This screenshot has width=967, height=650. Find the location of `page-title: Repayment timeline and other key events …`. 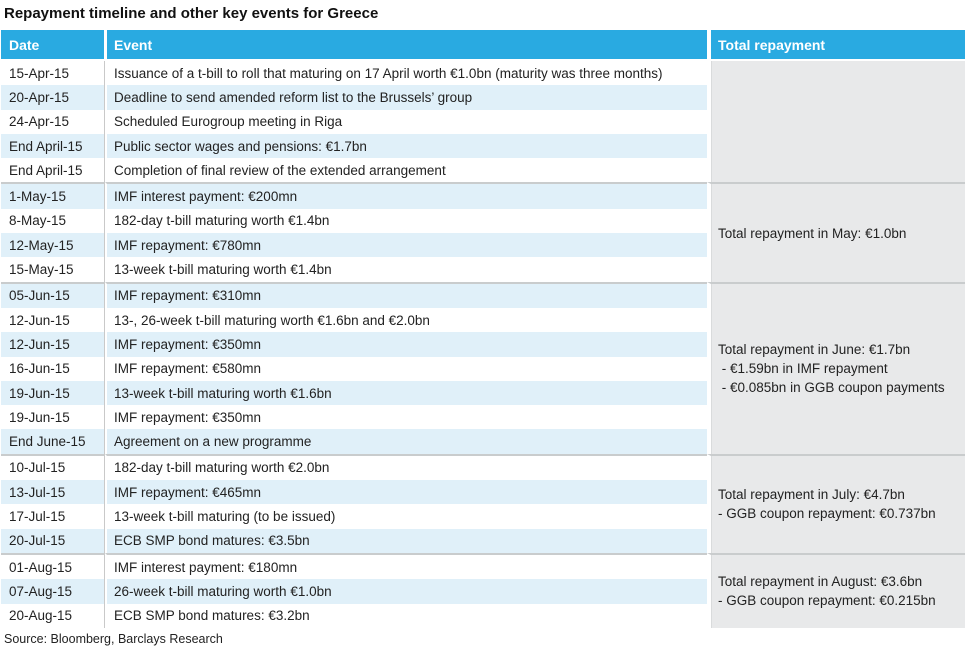

page-title: Repayment timeline and other key events … is located at coordinates (191, 13).